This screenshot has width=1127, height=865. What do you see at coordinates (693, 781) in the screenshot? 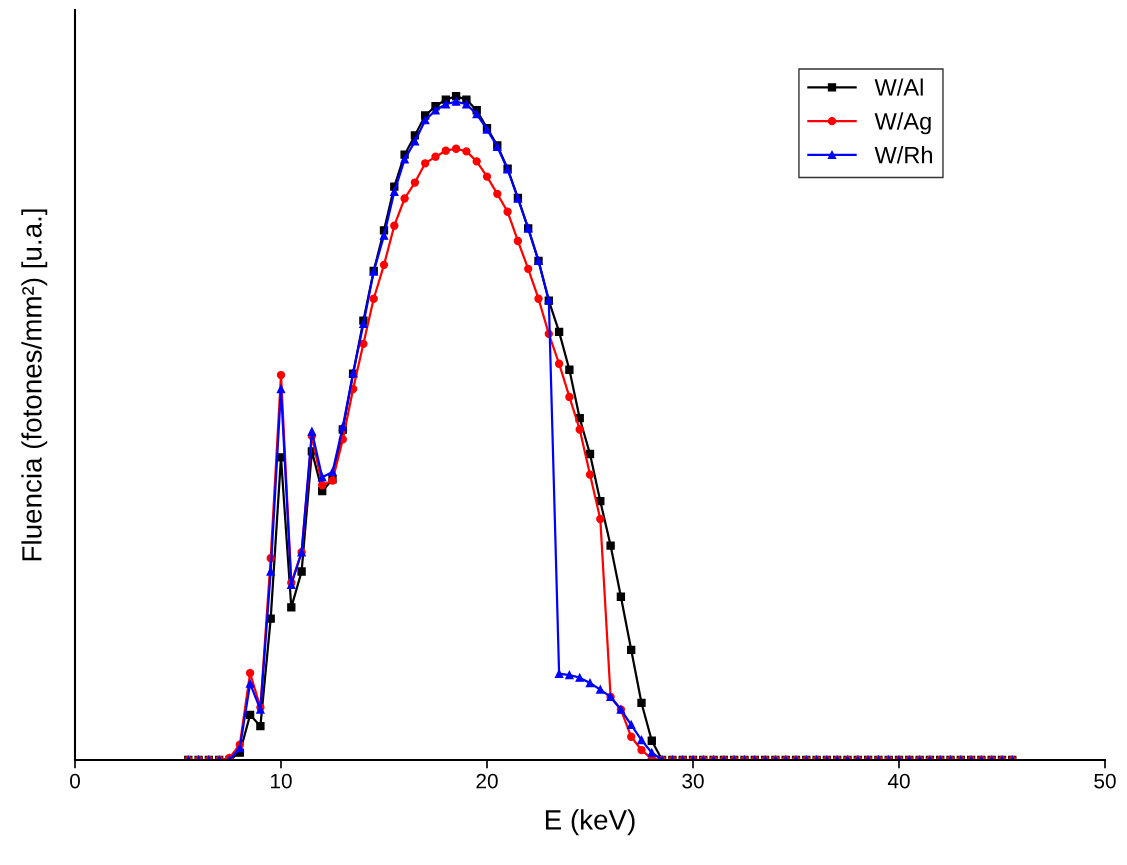
I see `x-tick-label: 30` at bounding box center [693, 781].